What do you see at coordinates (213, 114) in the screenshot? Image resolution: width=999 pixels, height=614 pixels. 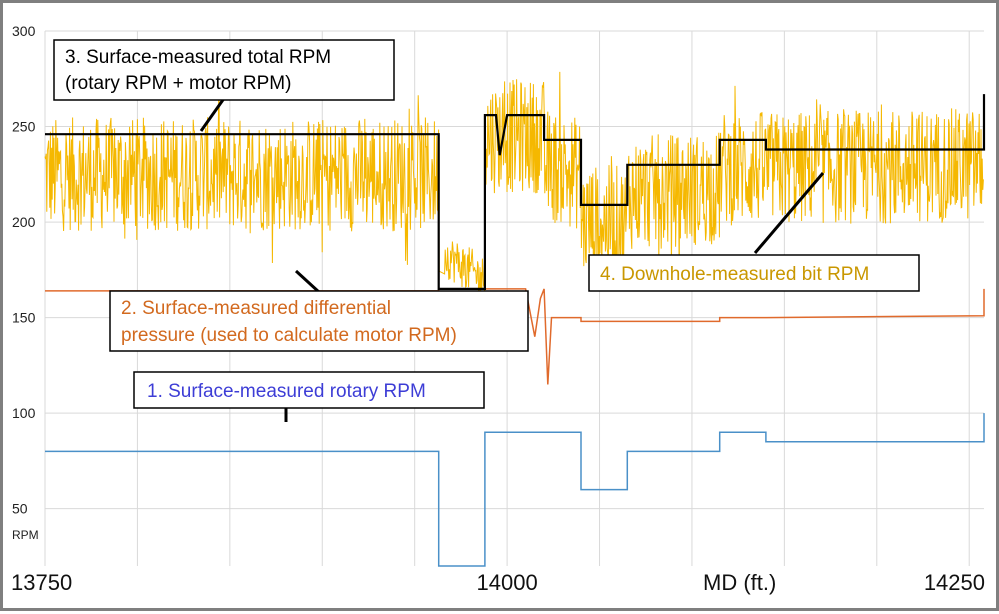 I see `annotation-total-rpm-leader` at bounding box center [213, 114].